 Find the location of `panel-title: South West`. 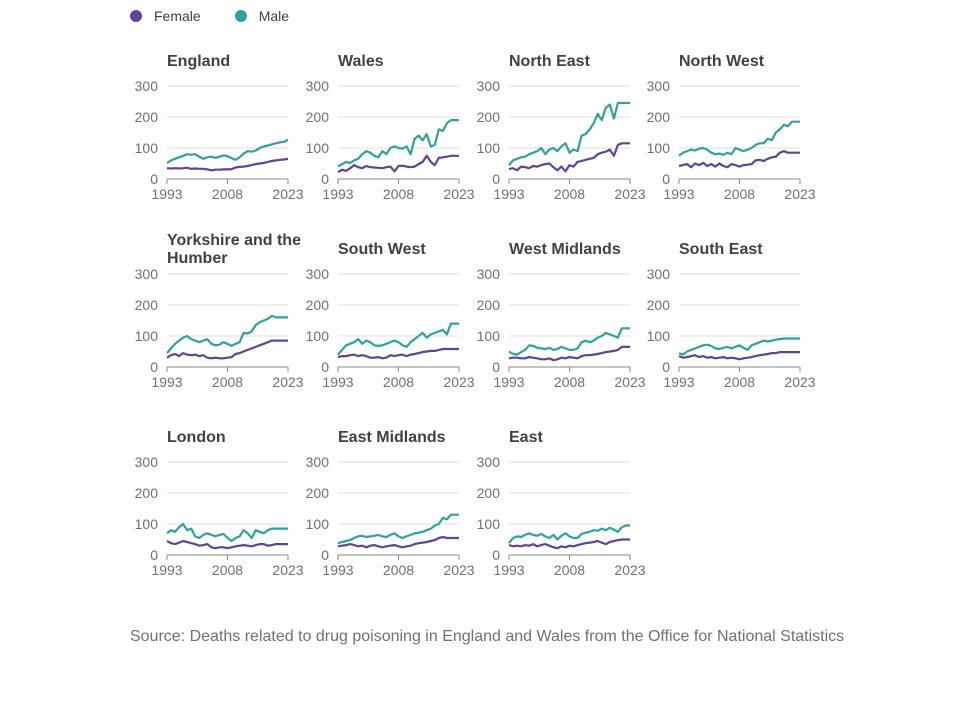

panel-title: South West is located at coordinates (382, 249).